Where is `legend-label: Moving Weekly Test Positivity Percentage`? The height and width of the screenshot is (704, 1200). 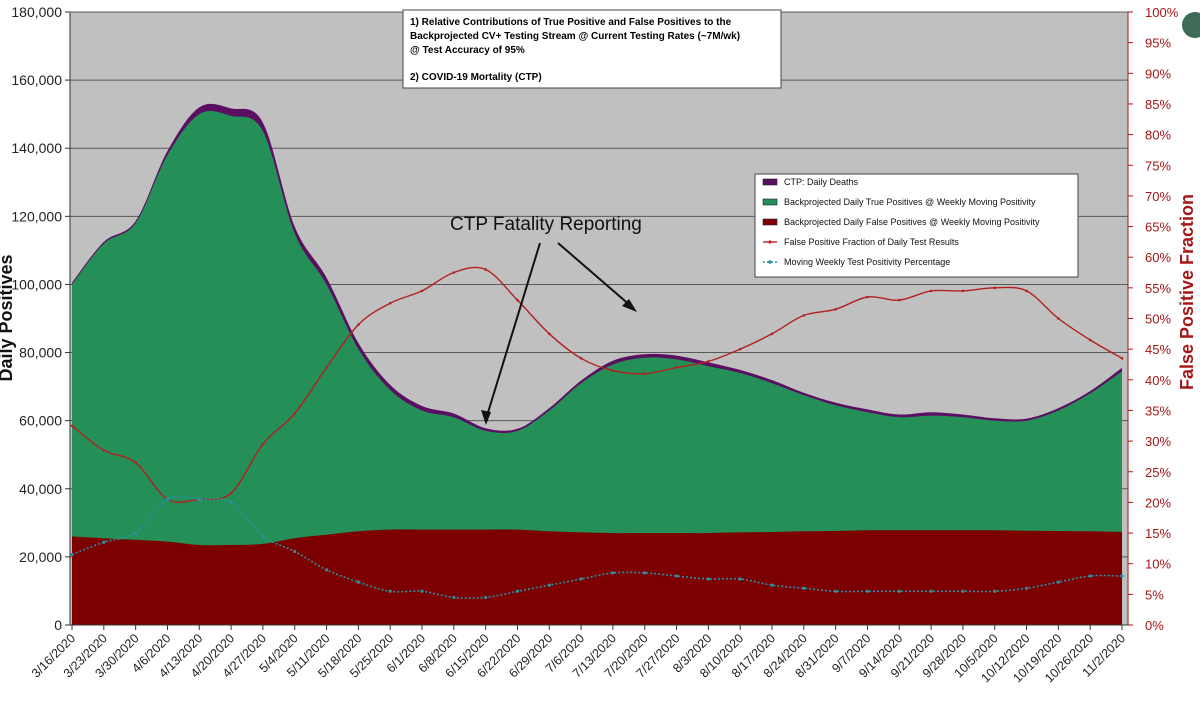 legend-label: Moving Weekly Test Positivity Percentage is located at coordinates (867, 262).